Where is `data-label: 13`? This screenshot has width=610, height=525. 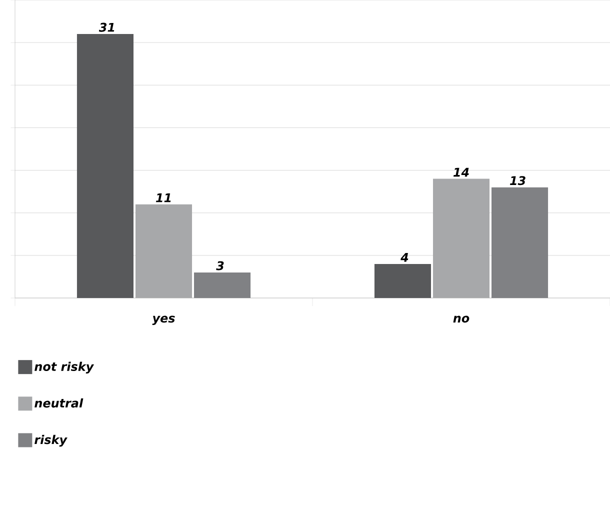
data-label: 13 is located at coordinates (518, 181).